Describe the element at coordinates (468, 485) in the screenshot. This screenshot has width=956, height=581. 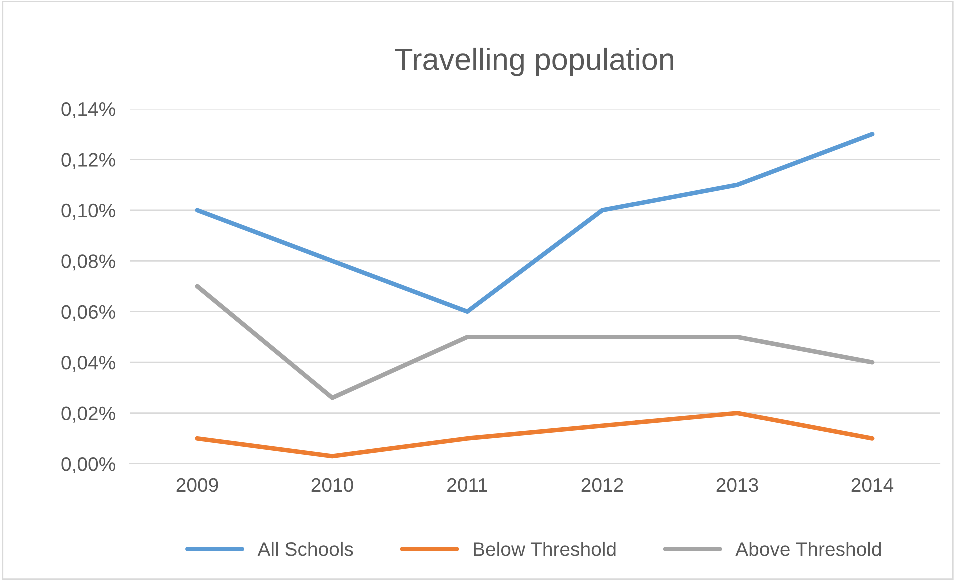
I see `x-tick-label: 2011` at that location.